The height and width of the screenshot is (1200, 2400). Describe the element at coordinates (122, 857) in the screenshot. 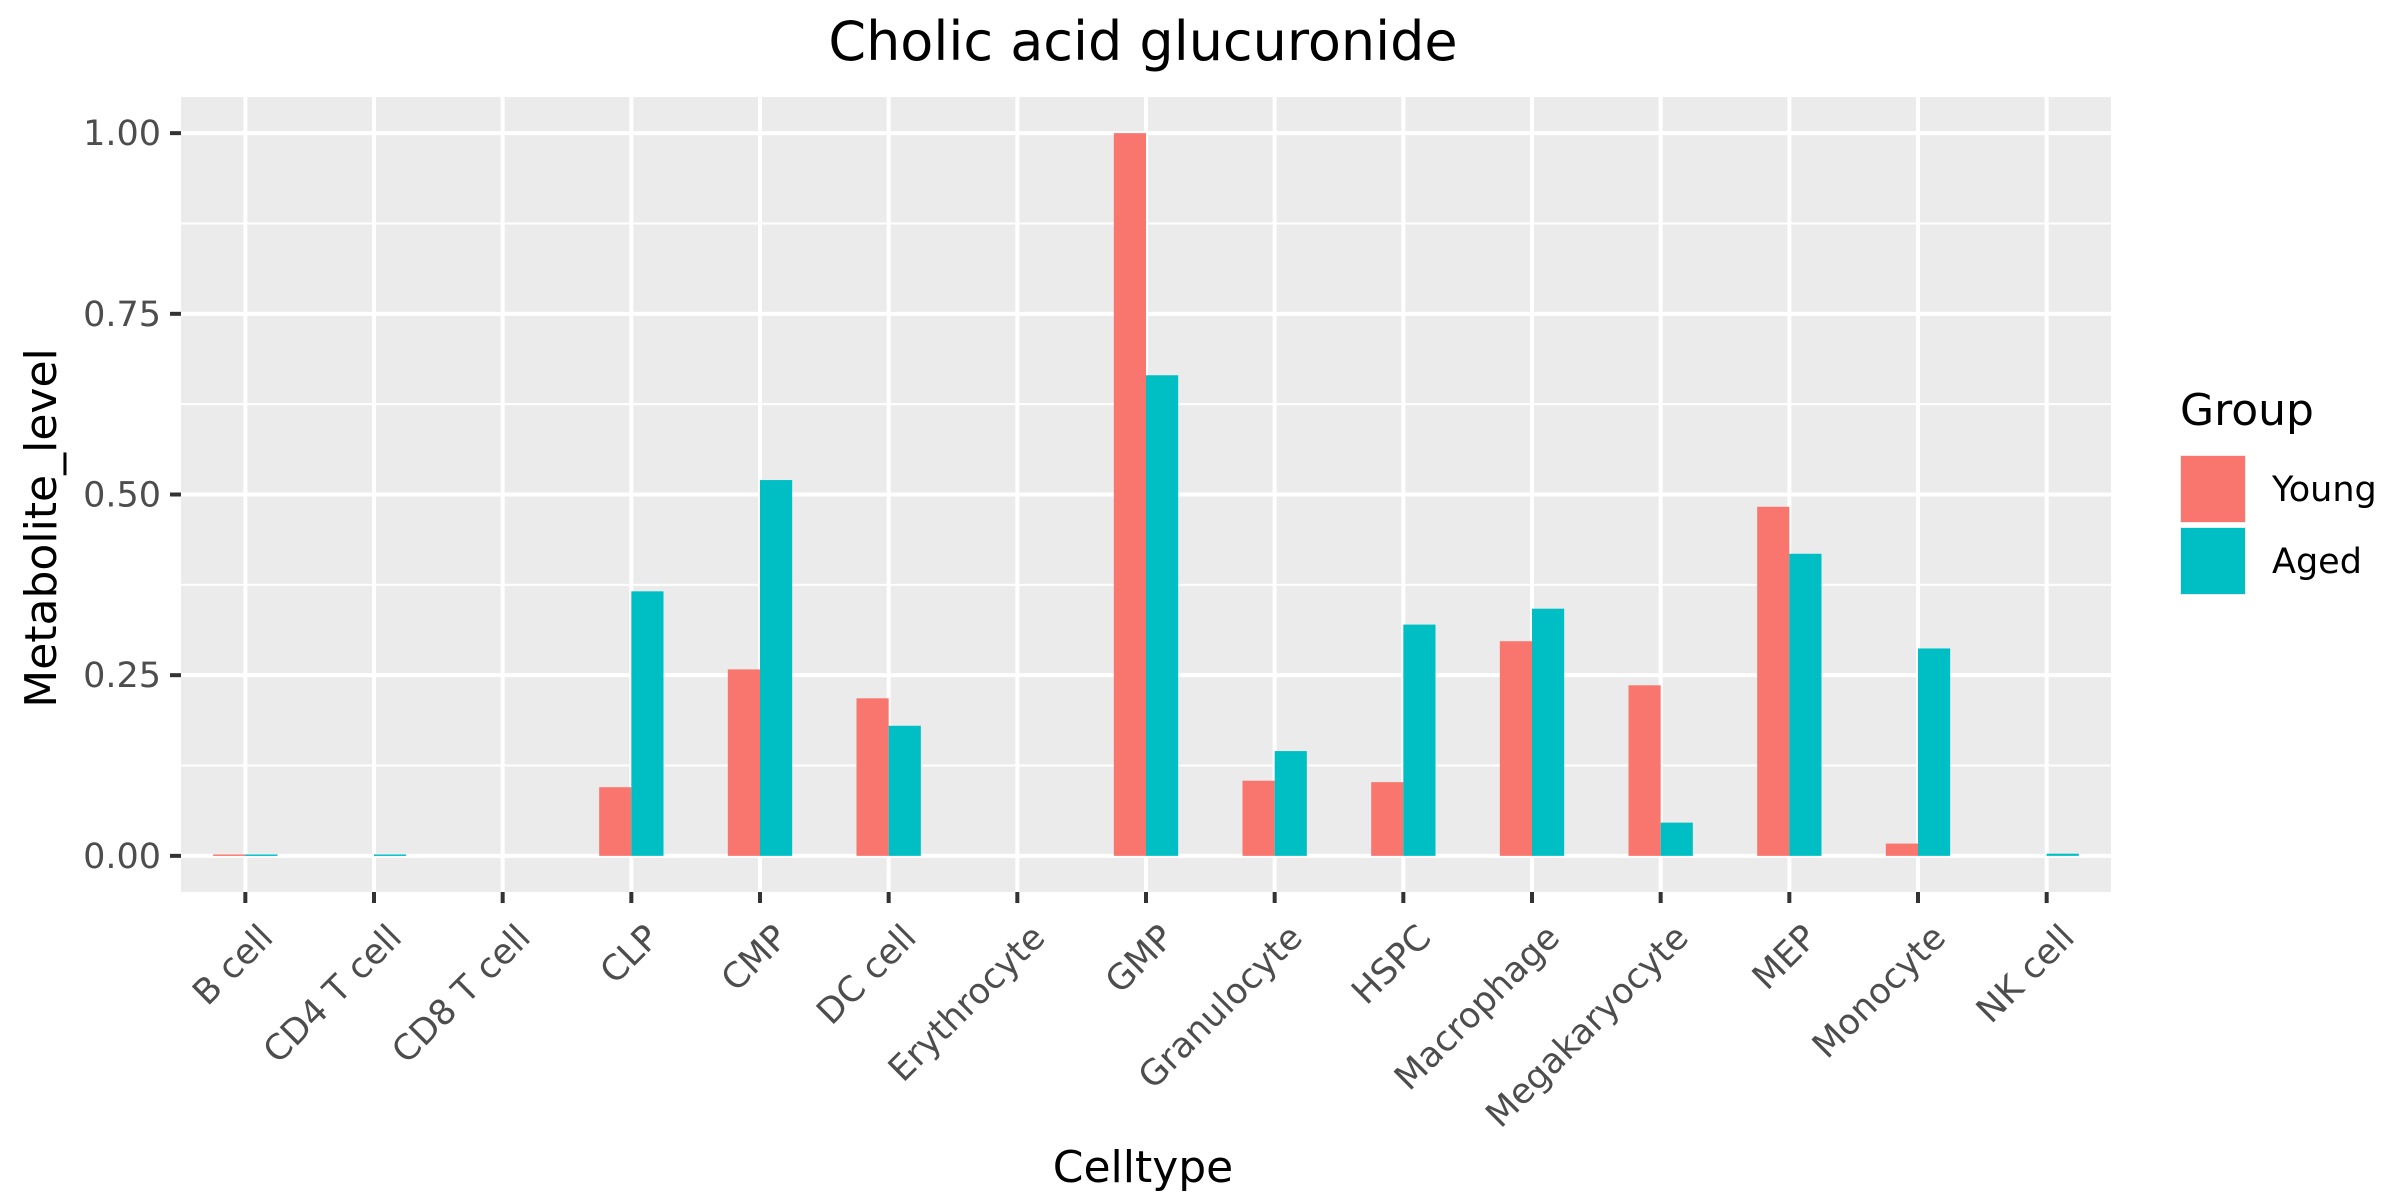

I see `y-tick-label: 0.00` at that location.